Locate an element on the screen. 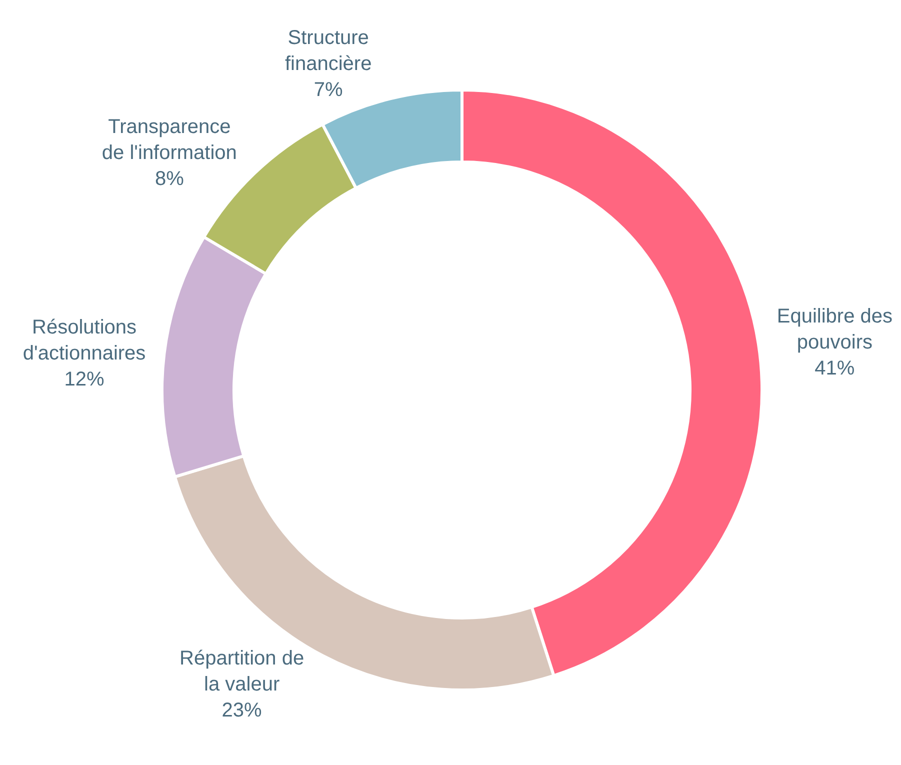 The image size is (901, 765). data-label: 7% is located at coordinates (329, 89).